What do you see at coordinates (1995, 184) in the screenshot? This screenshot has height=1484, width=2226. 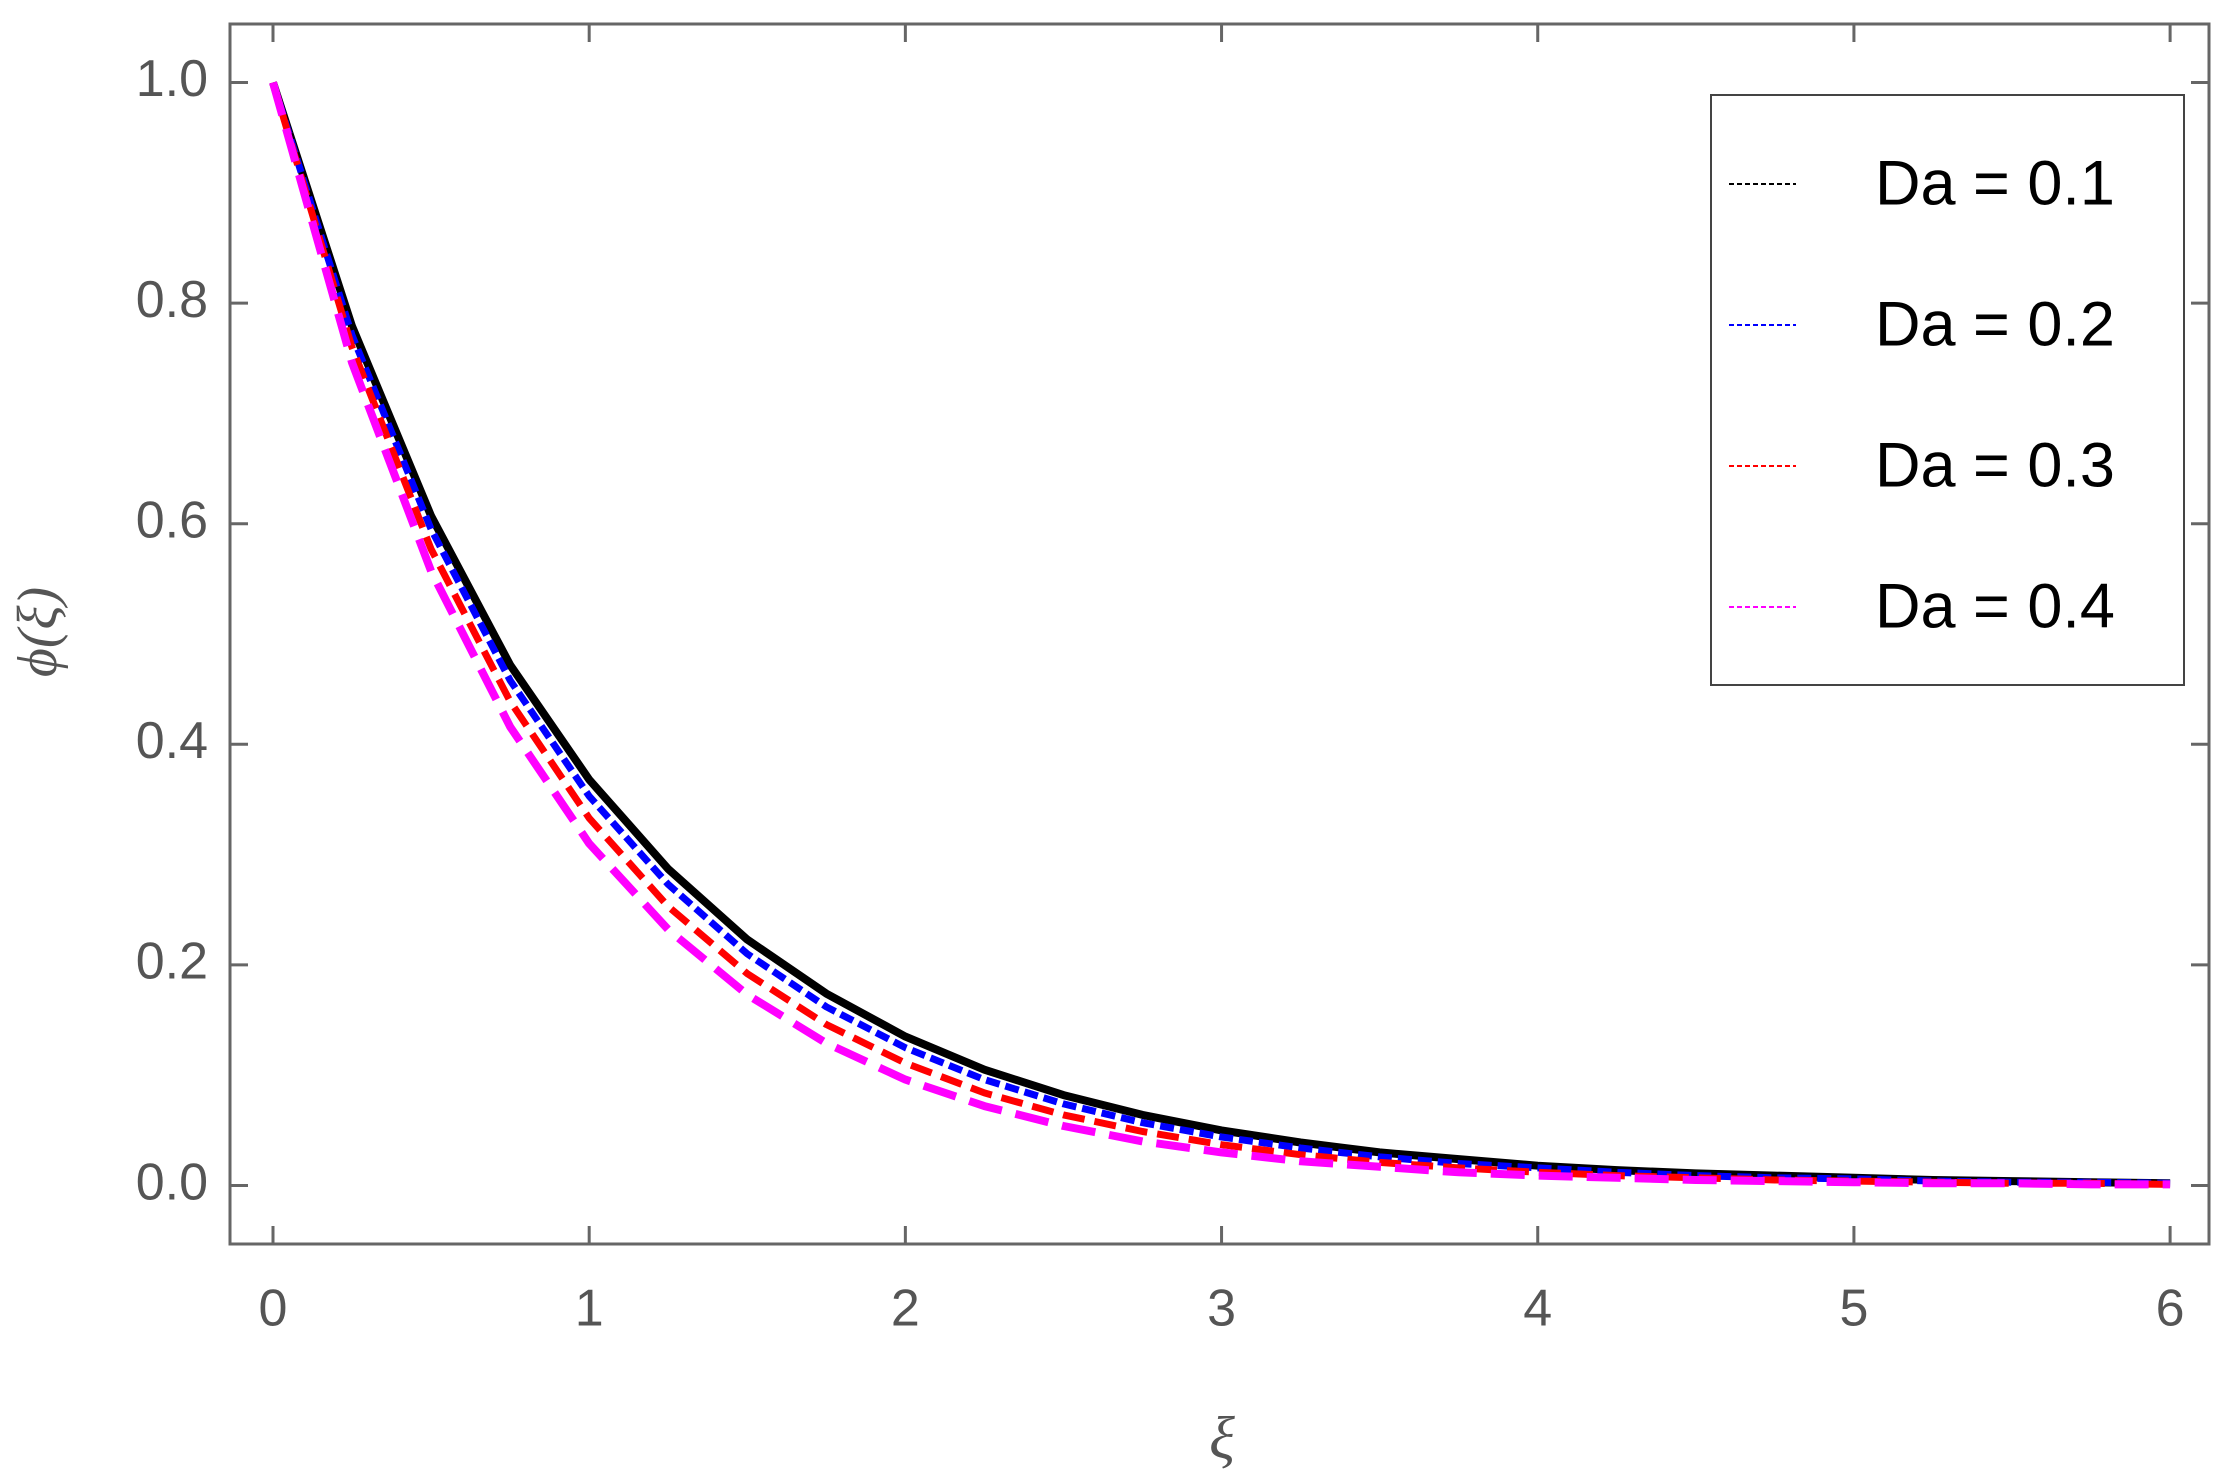 I see `legend-label: Da = 0.1` at bounding box center [1995, 184].